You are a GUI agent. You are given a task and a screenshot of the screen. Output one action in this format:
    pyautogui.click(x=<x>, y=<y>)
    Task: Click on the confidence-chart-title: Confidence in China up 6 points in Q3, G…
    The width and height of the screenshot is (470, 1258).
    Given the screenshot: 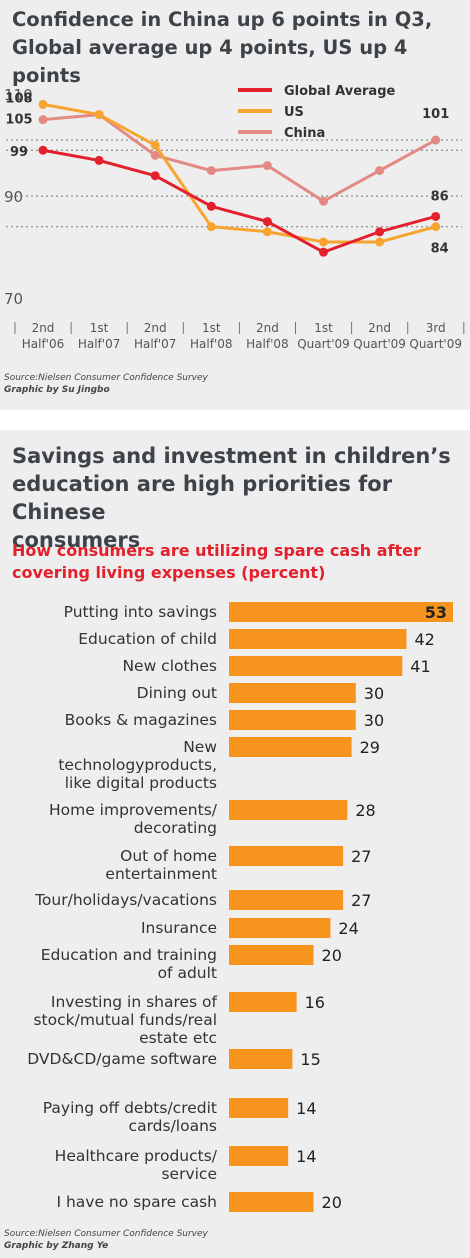 What is the action you would take?
    pyautogui.click(x=239, y=48)
    